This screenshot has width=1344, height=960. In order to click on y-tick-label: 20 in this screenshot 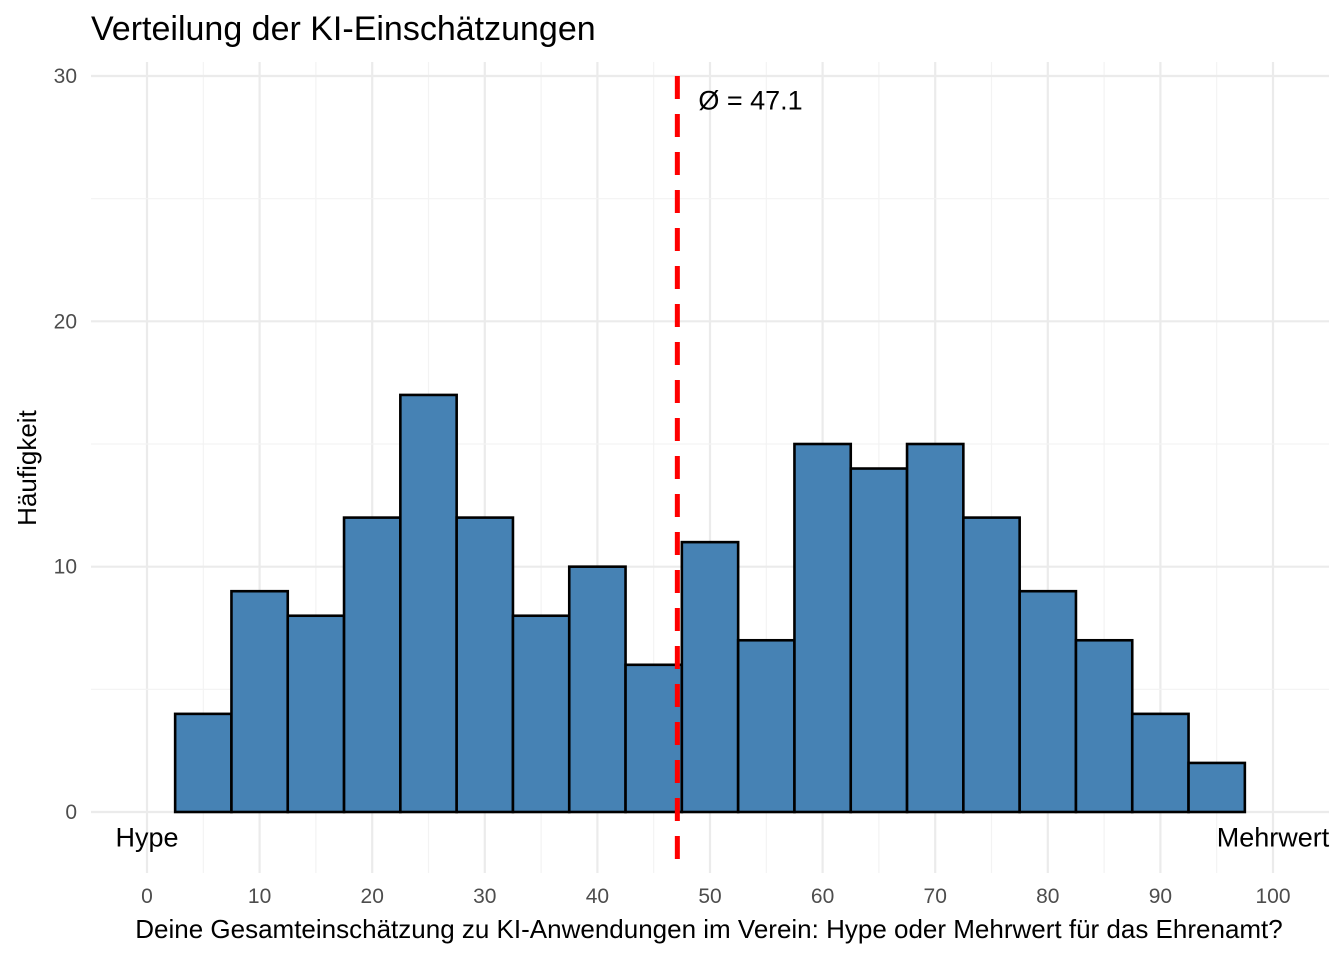, I will do `click(65, 321)`.